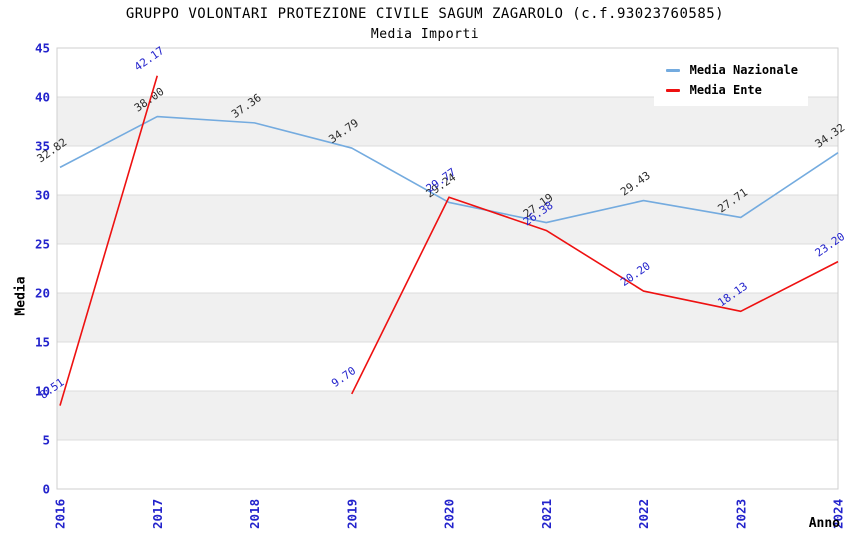  What do you see at coordinates (42, 97) in the screenshot?
I see `y-tick-40: 40` at bounding box center [42, 97].